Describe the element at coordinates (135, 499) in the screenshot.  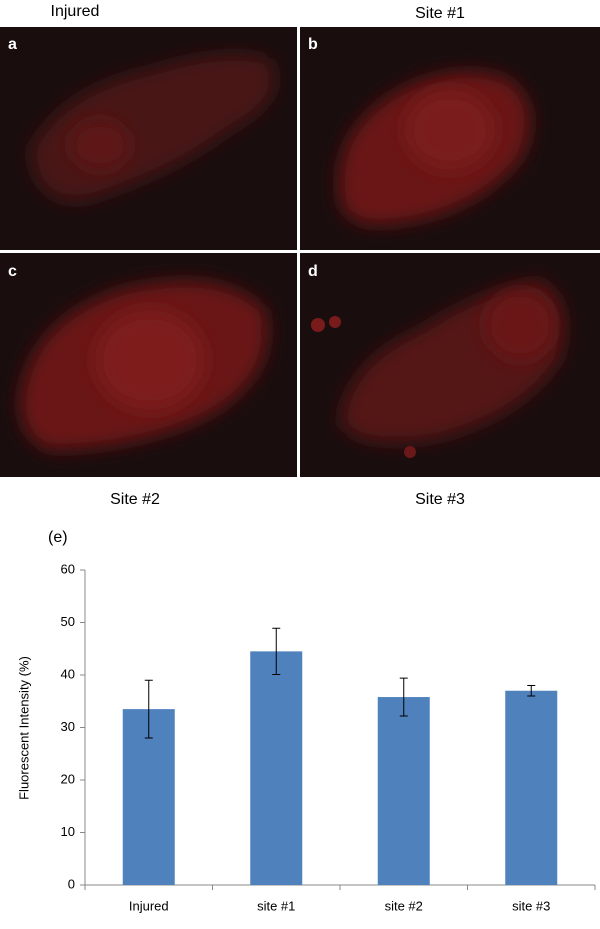
I see `panel-caption: Site #2` at that location.